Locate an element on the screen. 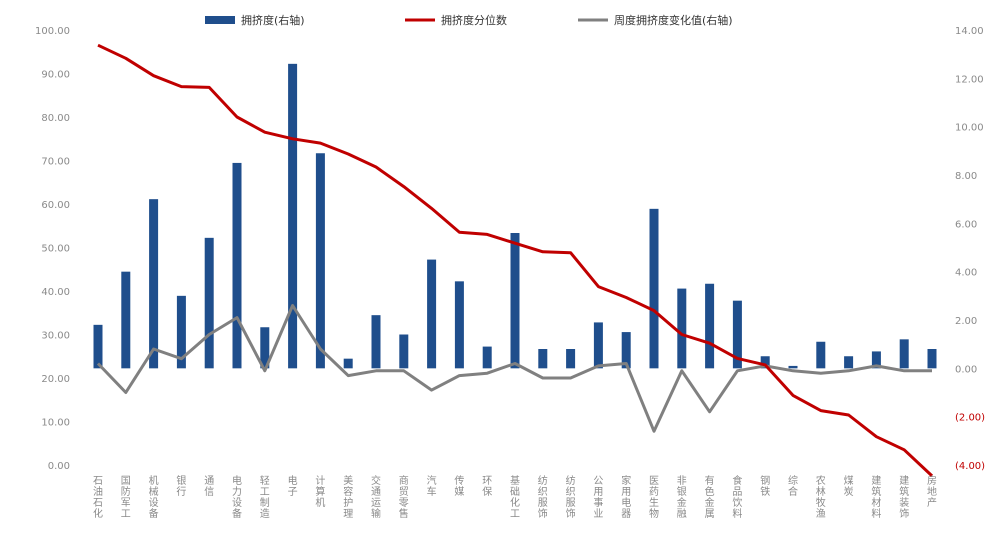 Image resolution: width=1008 pixels, height=544 pixels. x-axis-category-label: 计算机 is located at coordinates (320, 491).